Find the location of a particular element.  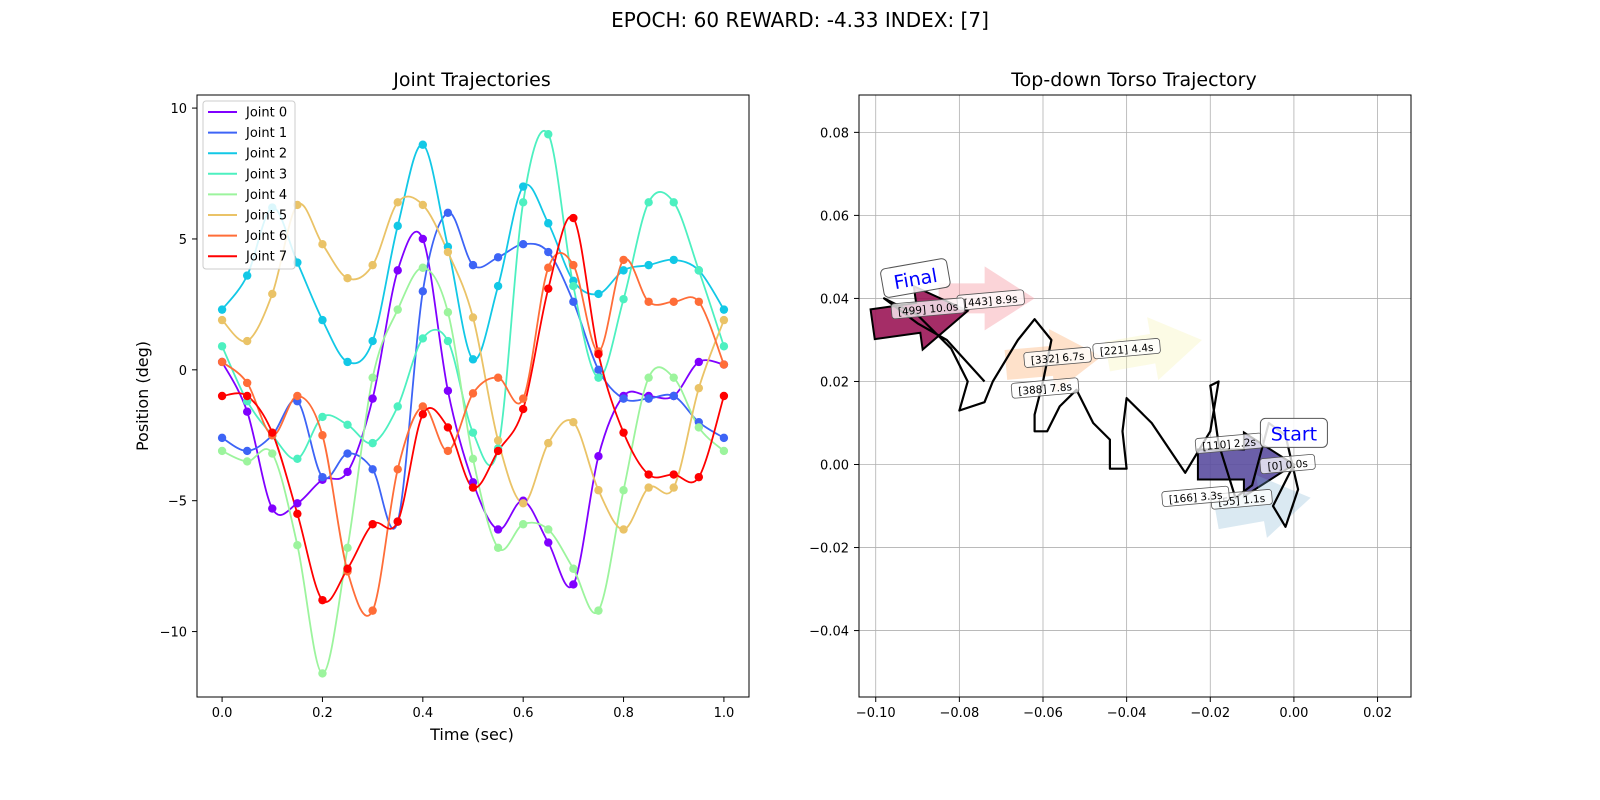

x-tick-label: 0.02 is located at coordinates (1377, 713).